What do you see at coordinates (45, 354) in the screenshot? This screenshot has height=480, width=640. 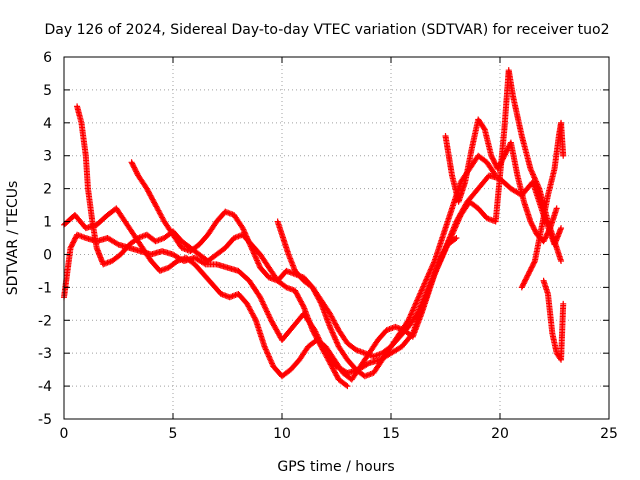 I see `y-tick-label: -3` at bounding box center [45, 354].